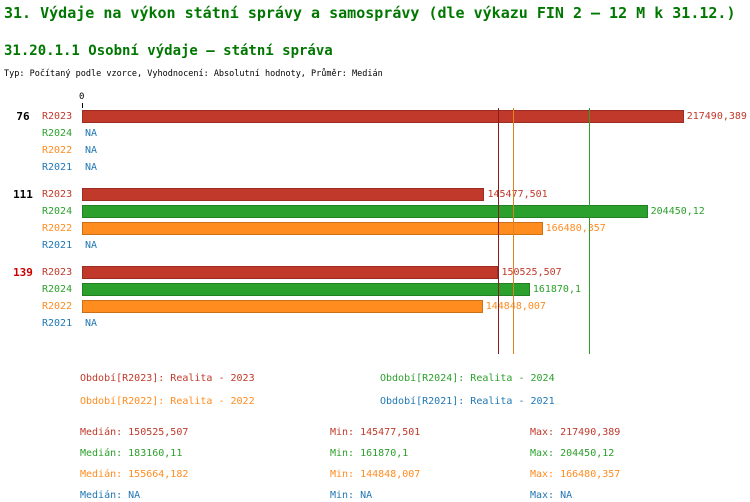  I want to click on bar-value-label: 144848,007, so click(515, 306).